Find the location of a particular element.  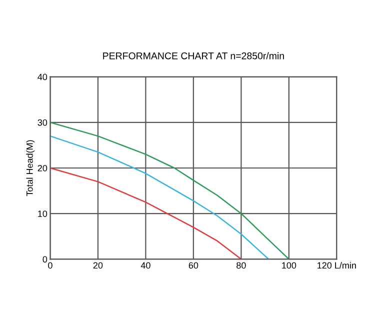

x-tick-label: 80 is located at coordinates (241, 265).